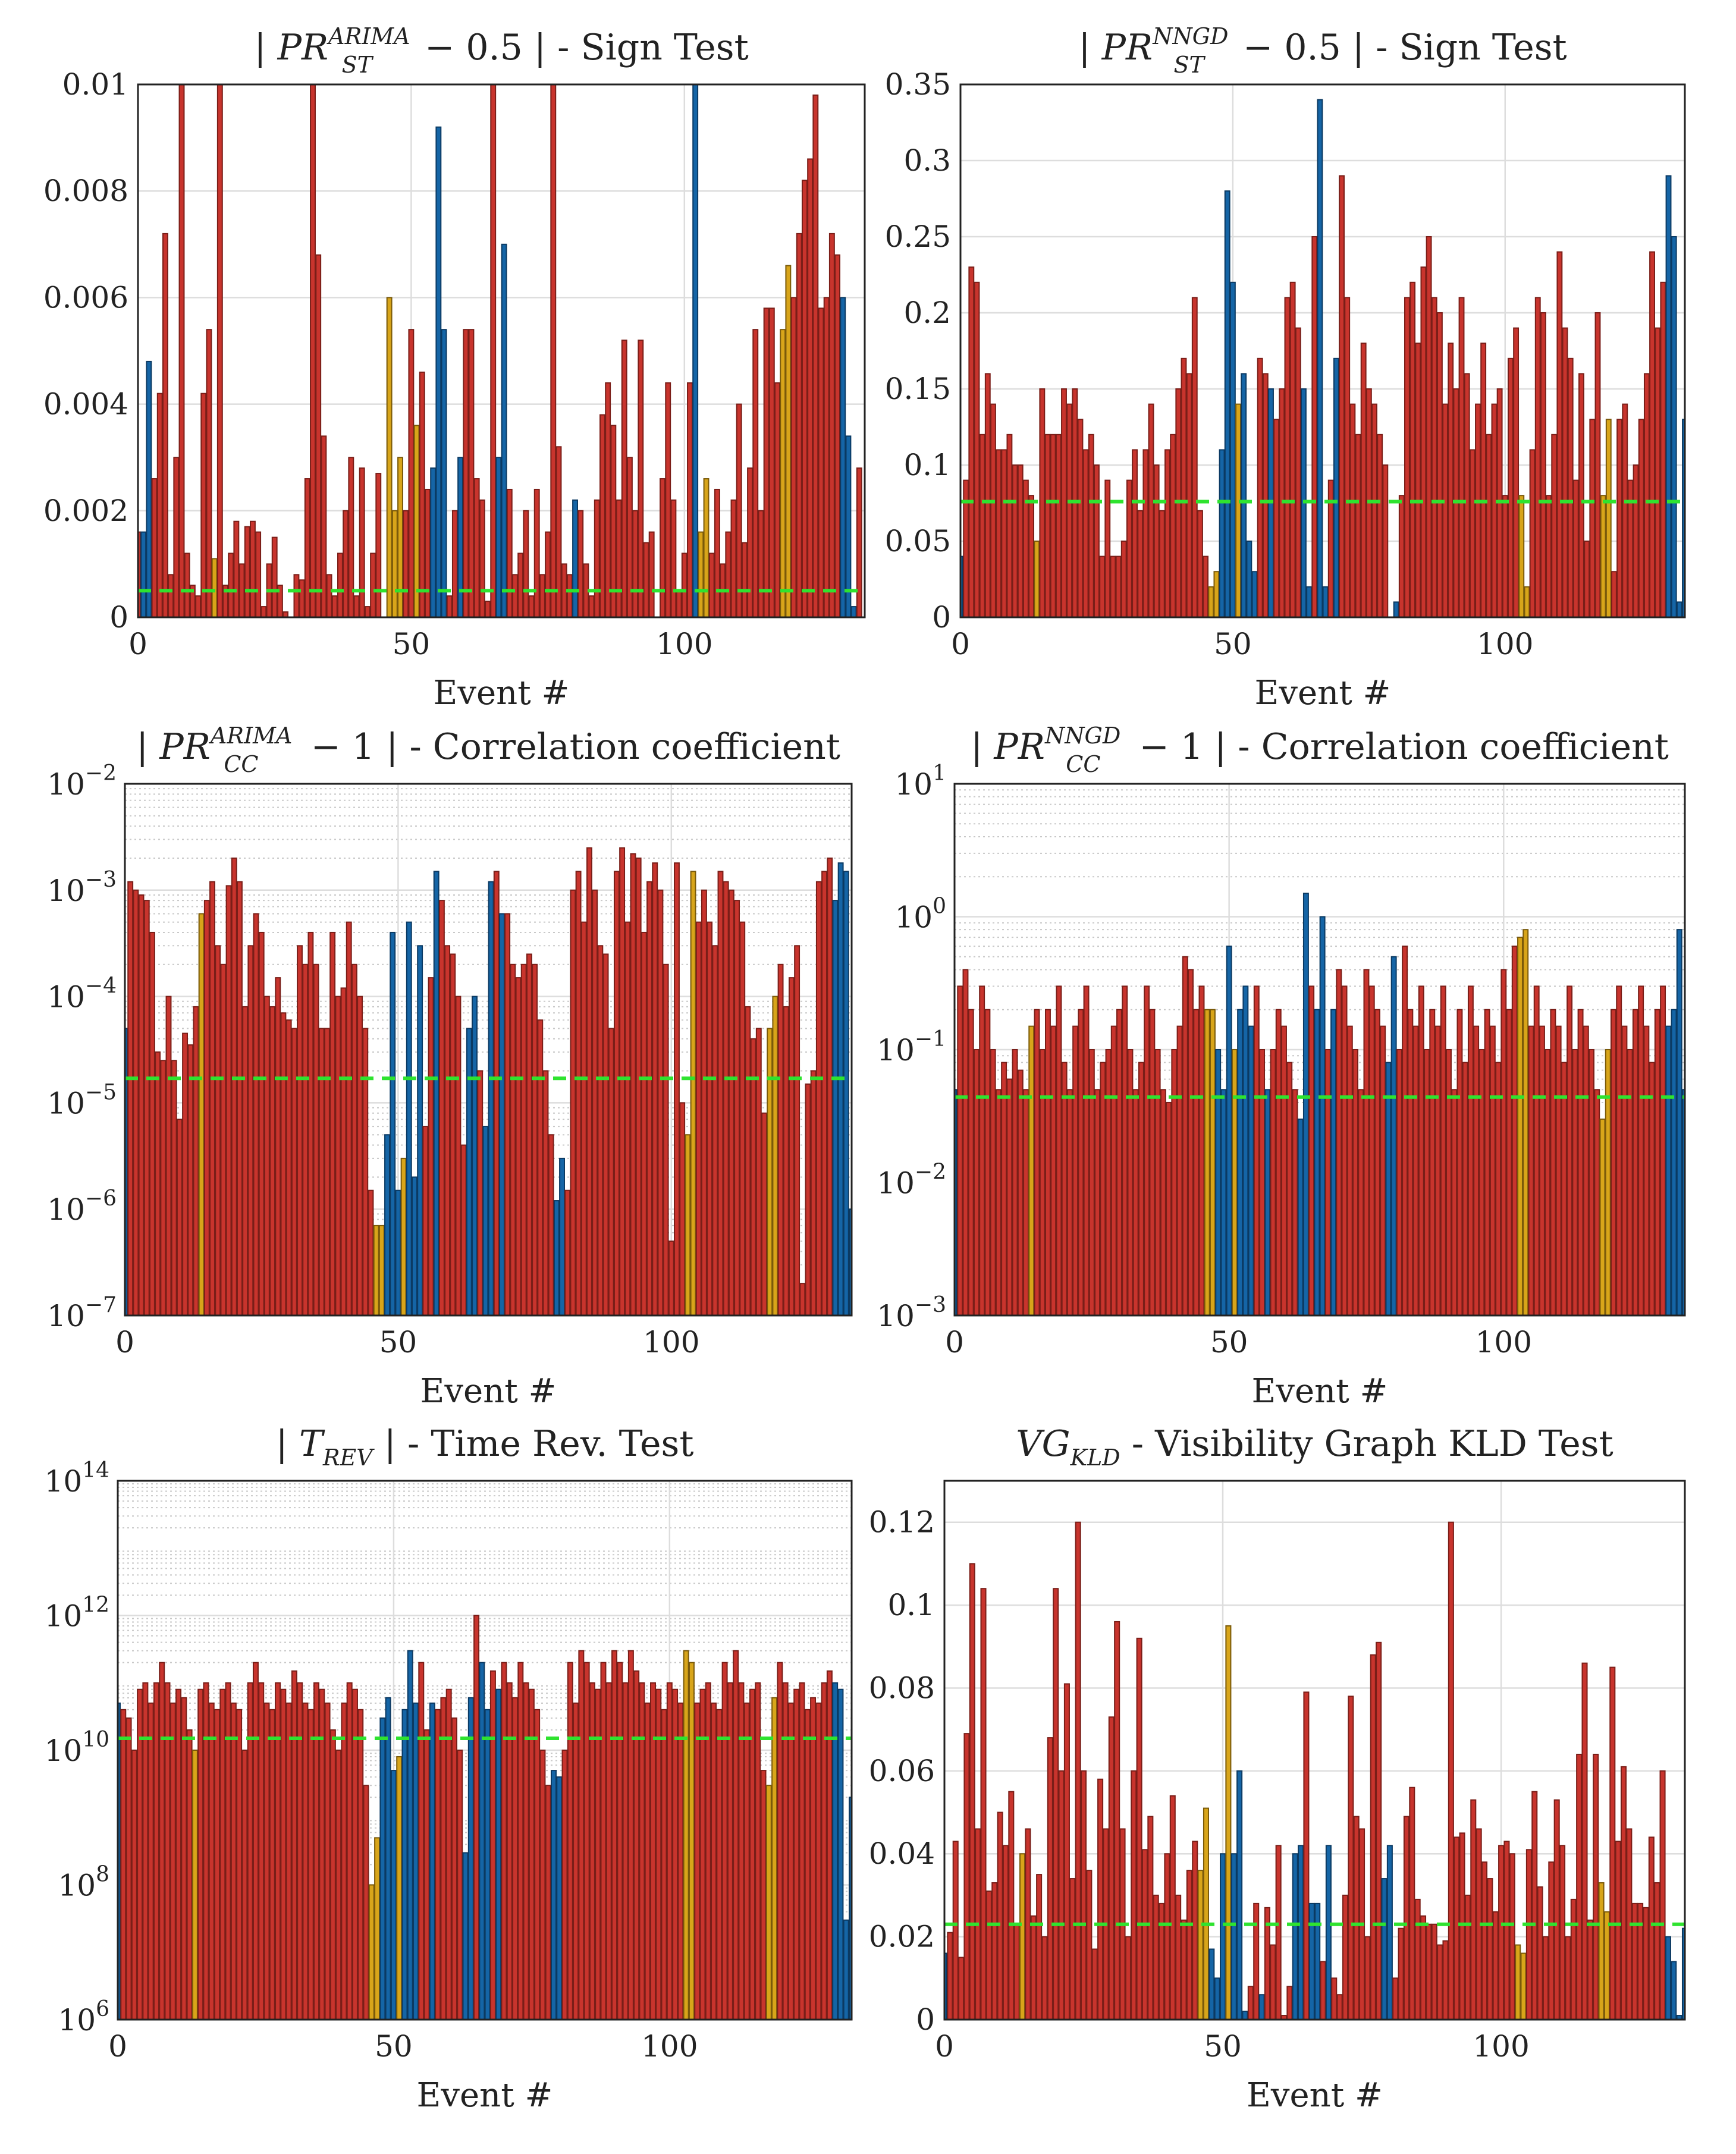 The height and width of the screenshot is (2154, 1736). Describe the element at coordinates (570, 747) in the screenshot. I see `title-tail: − 1 | - Correlation coefficient` at that location.